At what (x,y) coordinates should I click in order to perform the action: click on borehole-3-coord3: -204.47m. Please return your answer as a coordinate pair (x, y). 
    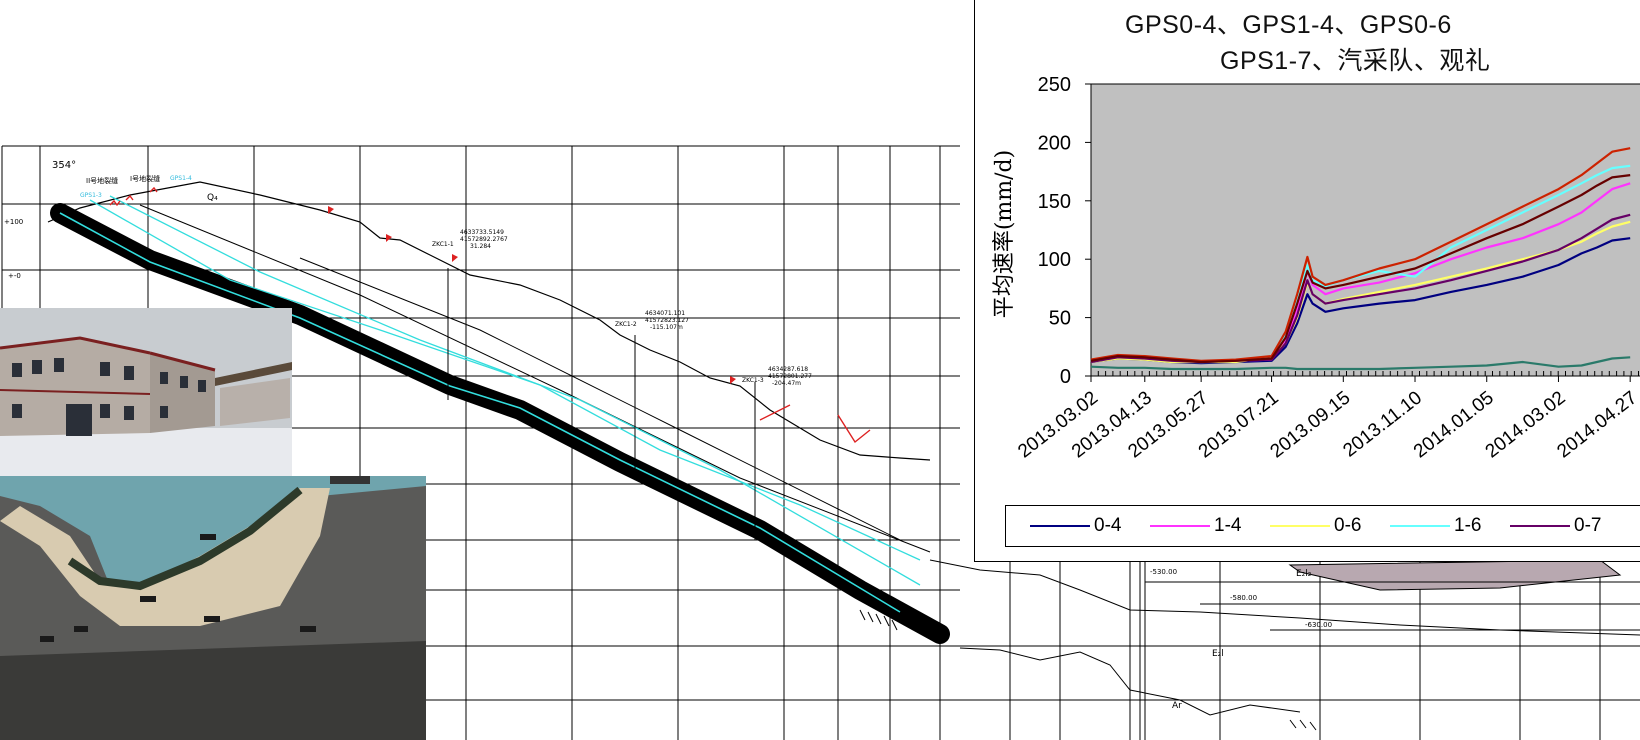
    Looking at the image, I should click on (786, 383).